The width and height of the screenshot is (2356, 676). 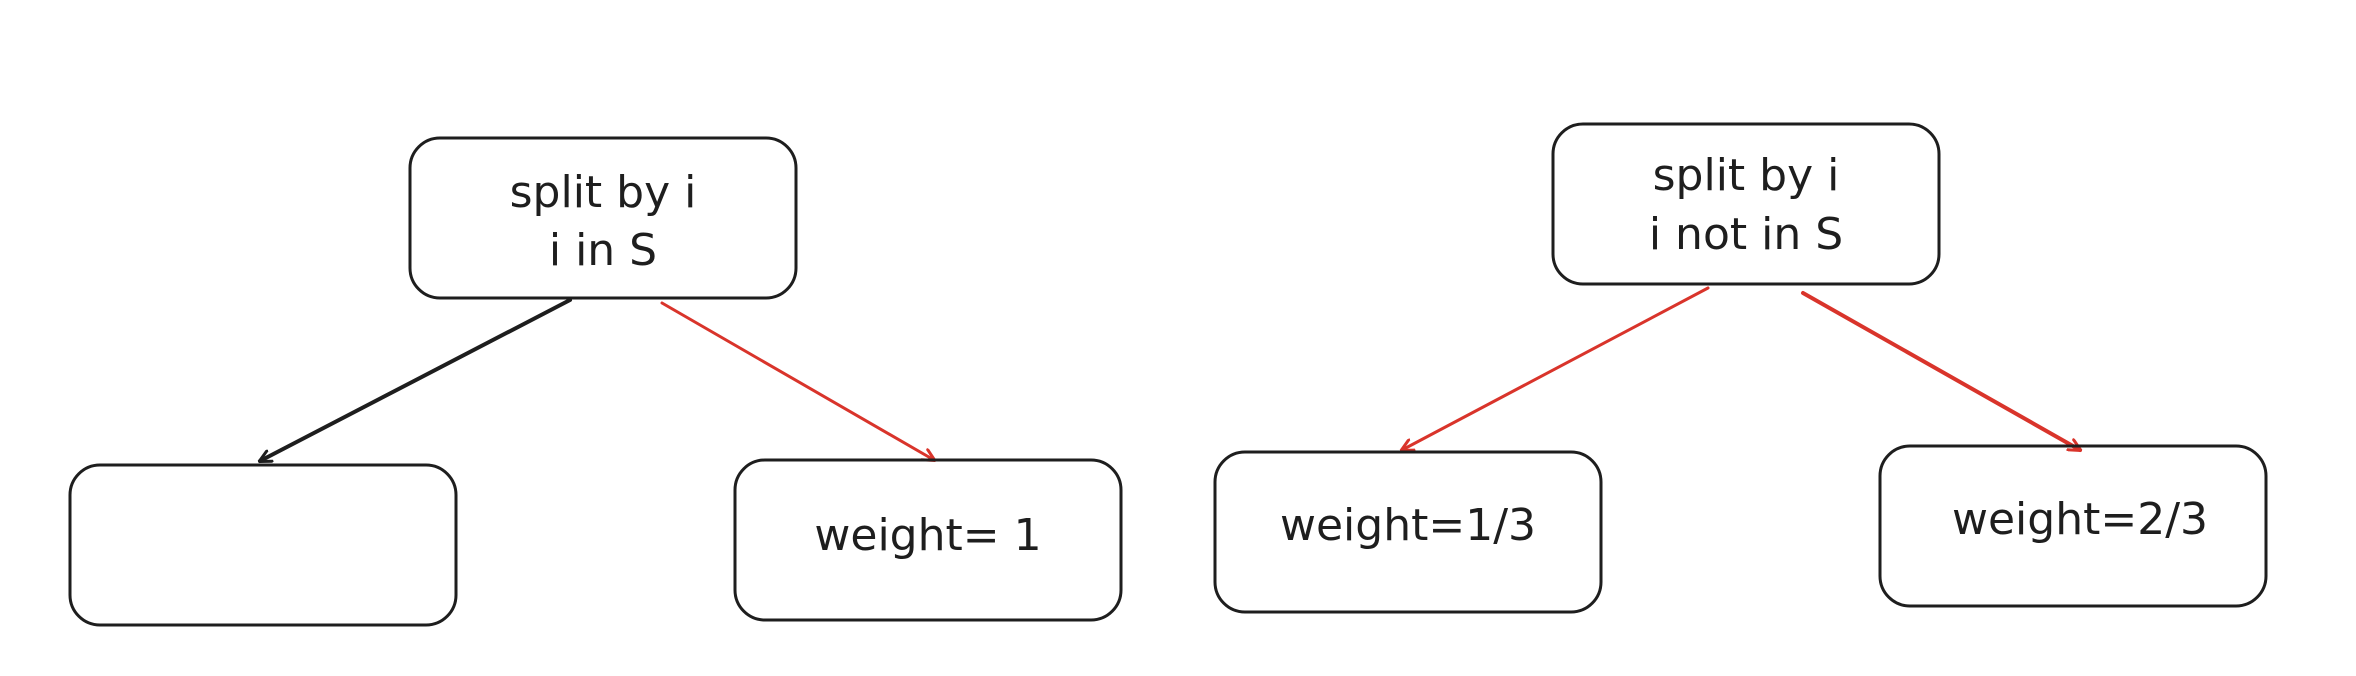 I want to click on right-weight-2-3-node: weight=2/3, so click(x=2073, y=526).